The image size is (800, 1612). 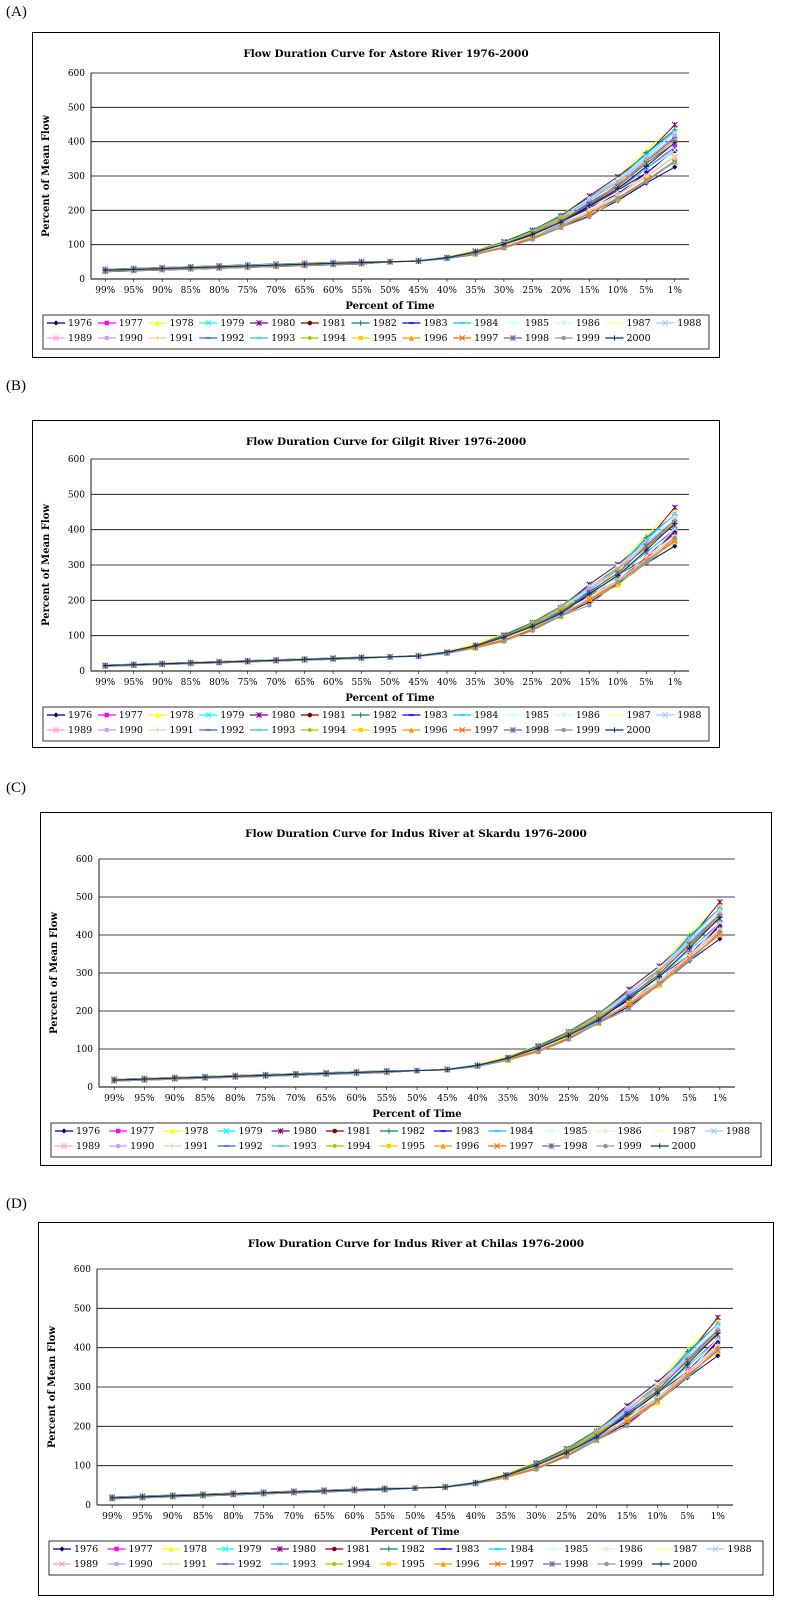 What do you see at coordinates (134, 683) in the screenshot?
I see `x-tick-label: 95%` at bounding box center [134, 683].